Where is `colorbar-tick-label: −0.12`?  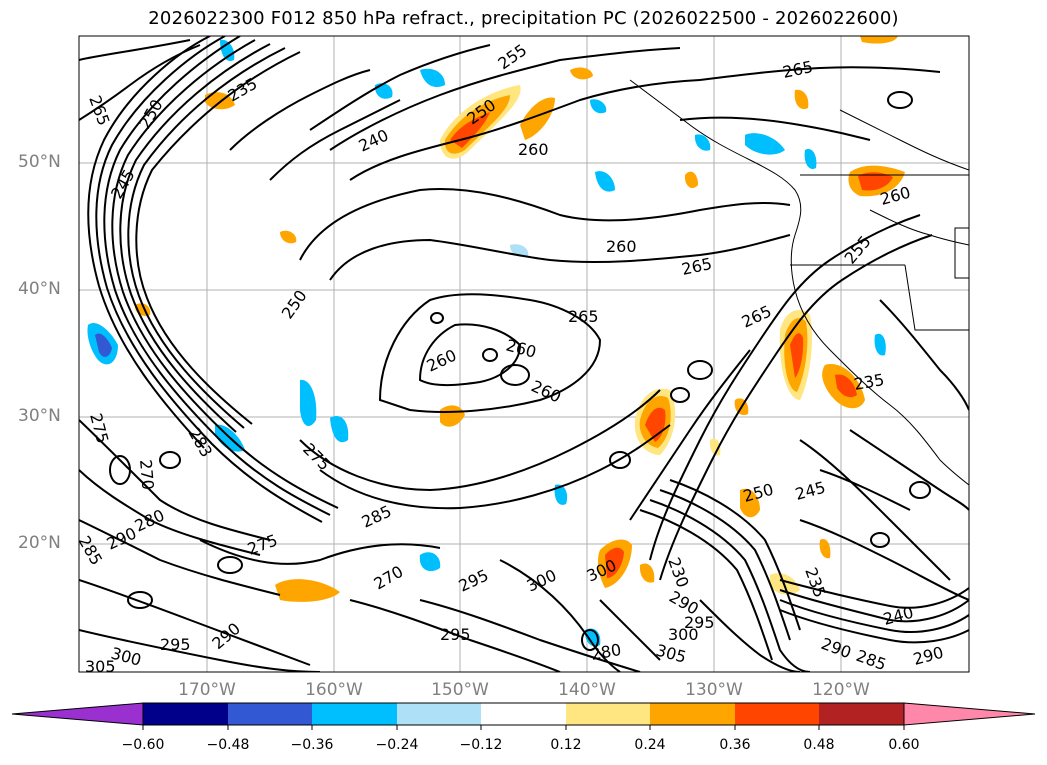 colorbar-tick-label: −0.12 is located at coordinates (481, 745).